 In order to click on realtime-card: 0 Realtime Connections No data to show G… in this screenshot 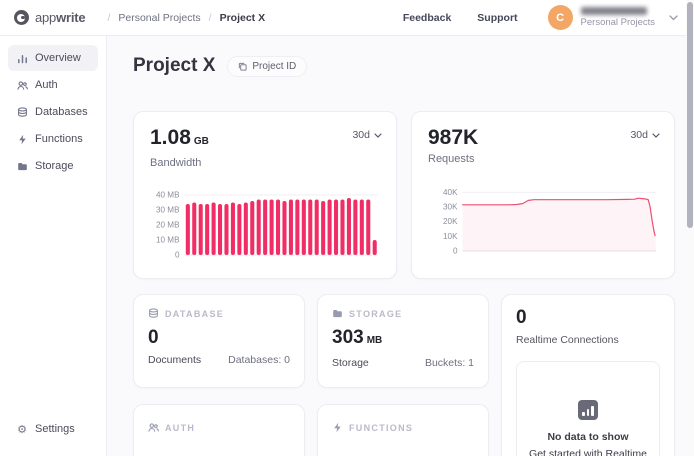, I will do `click(588, 375)`.